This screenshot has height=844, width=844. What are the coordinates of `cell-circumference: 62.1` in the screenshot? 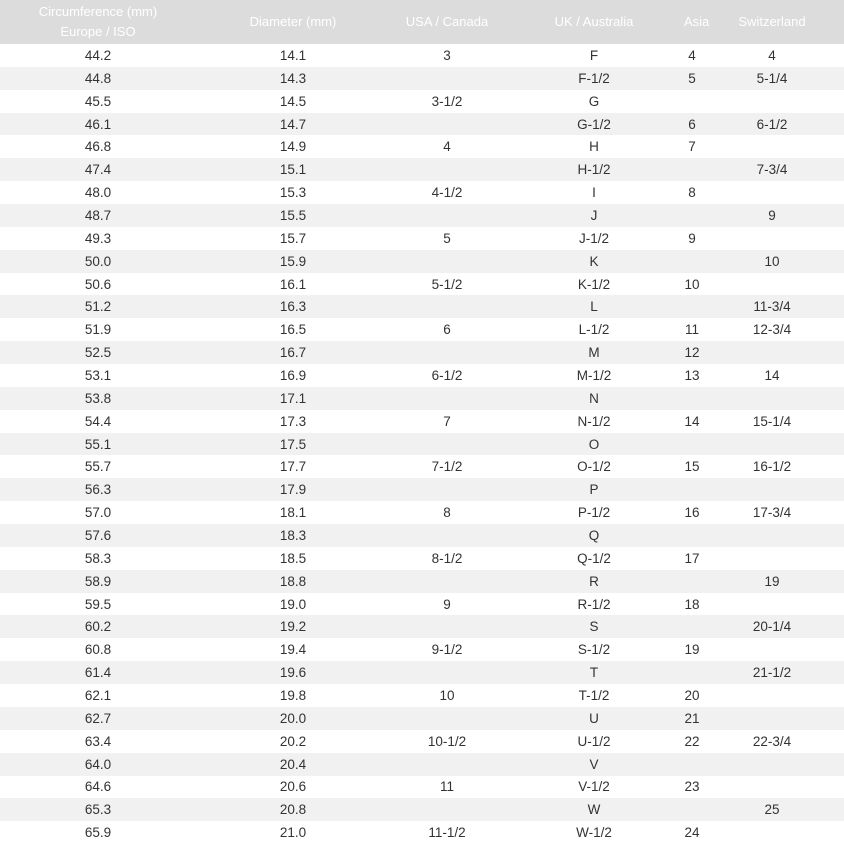 It's located at (98, 695).